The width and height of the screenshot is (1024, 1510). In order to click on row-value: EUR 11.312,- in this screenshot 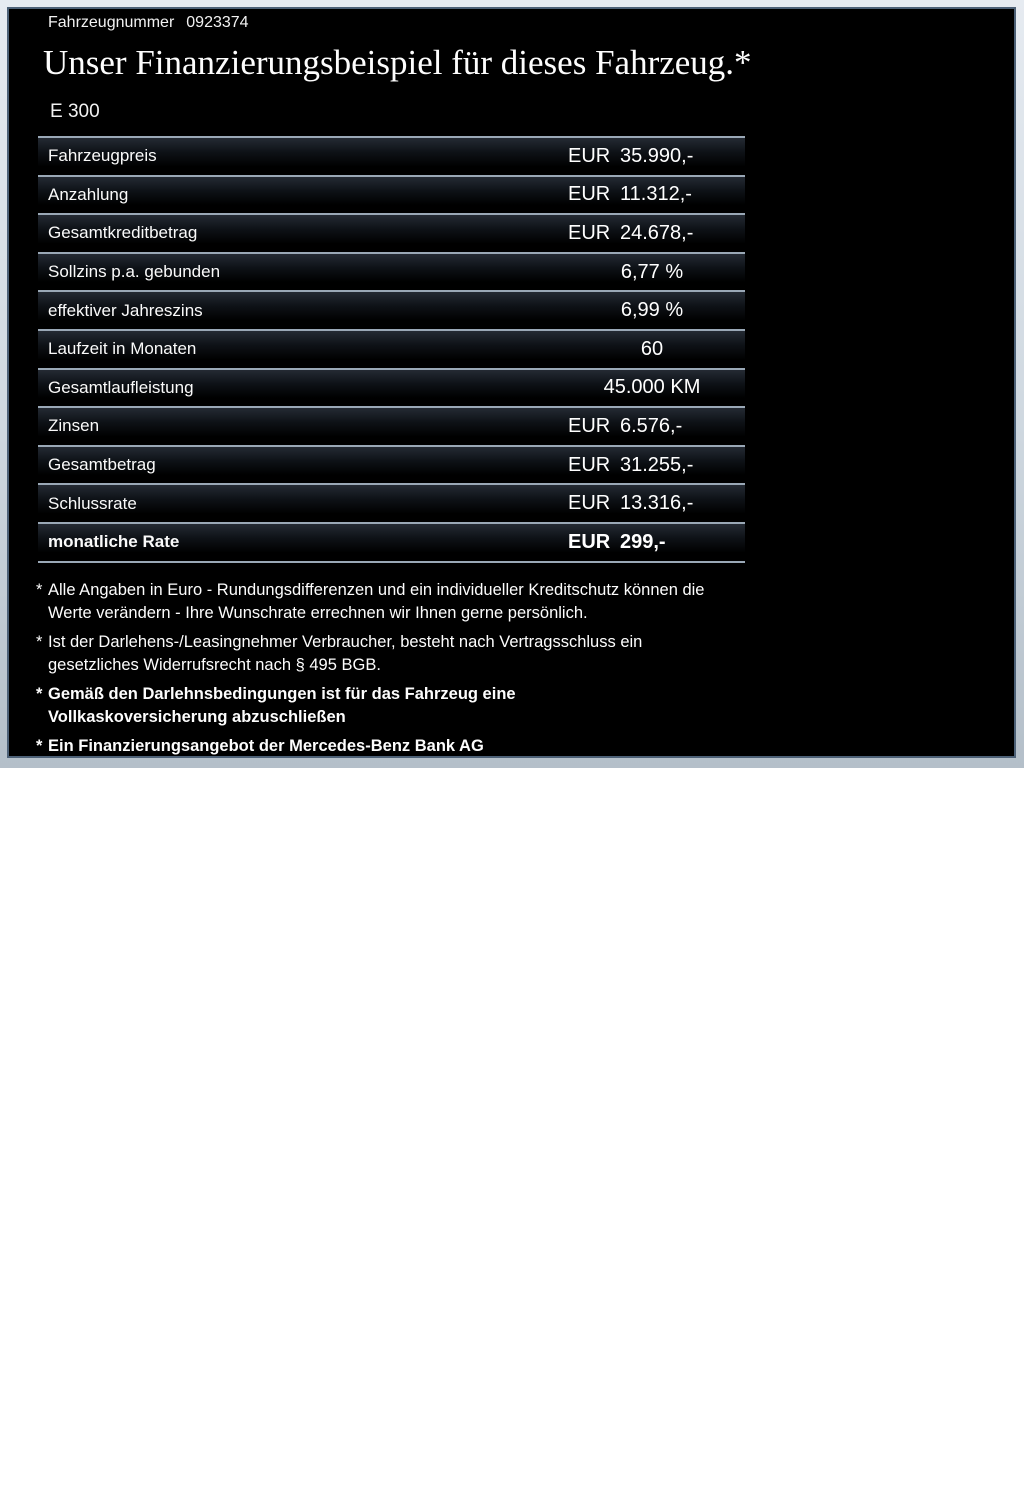, I will do `click(652, 194)`.